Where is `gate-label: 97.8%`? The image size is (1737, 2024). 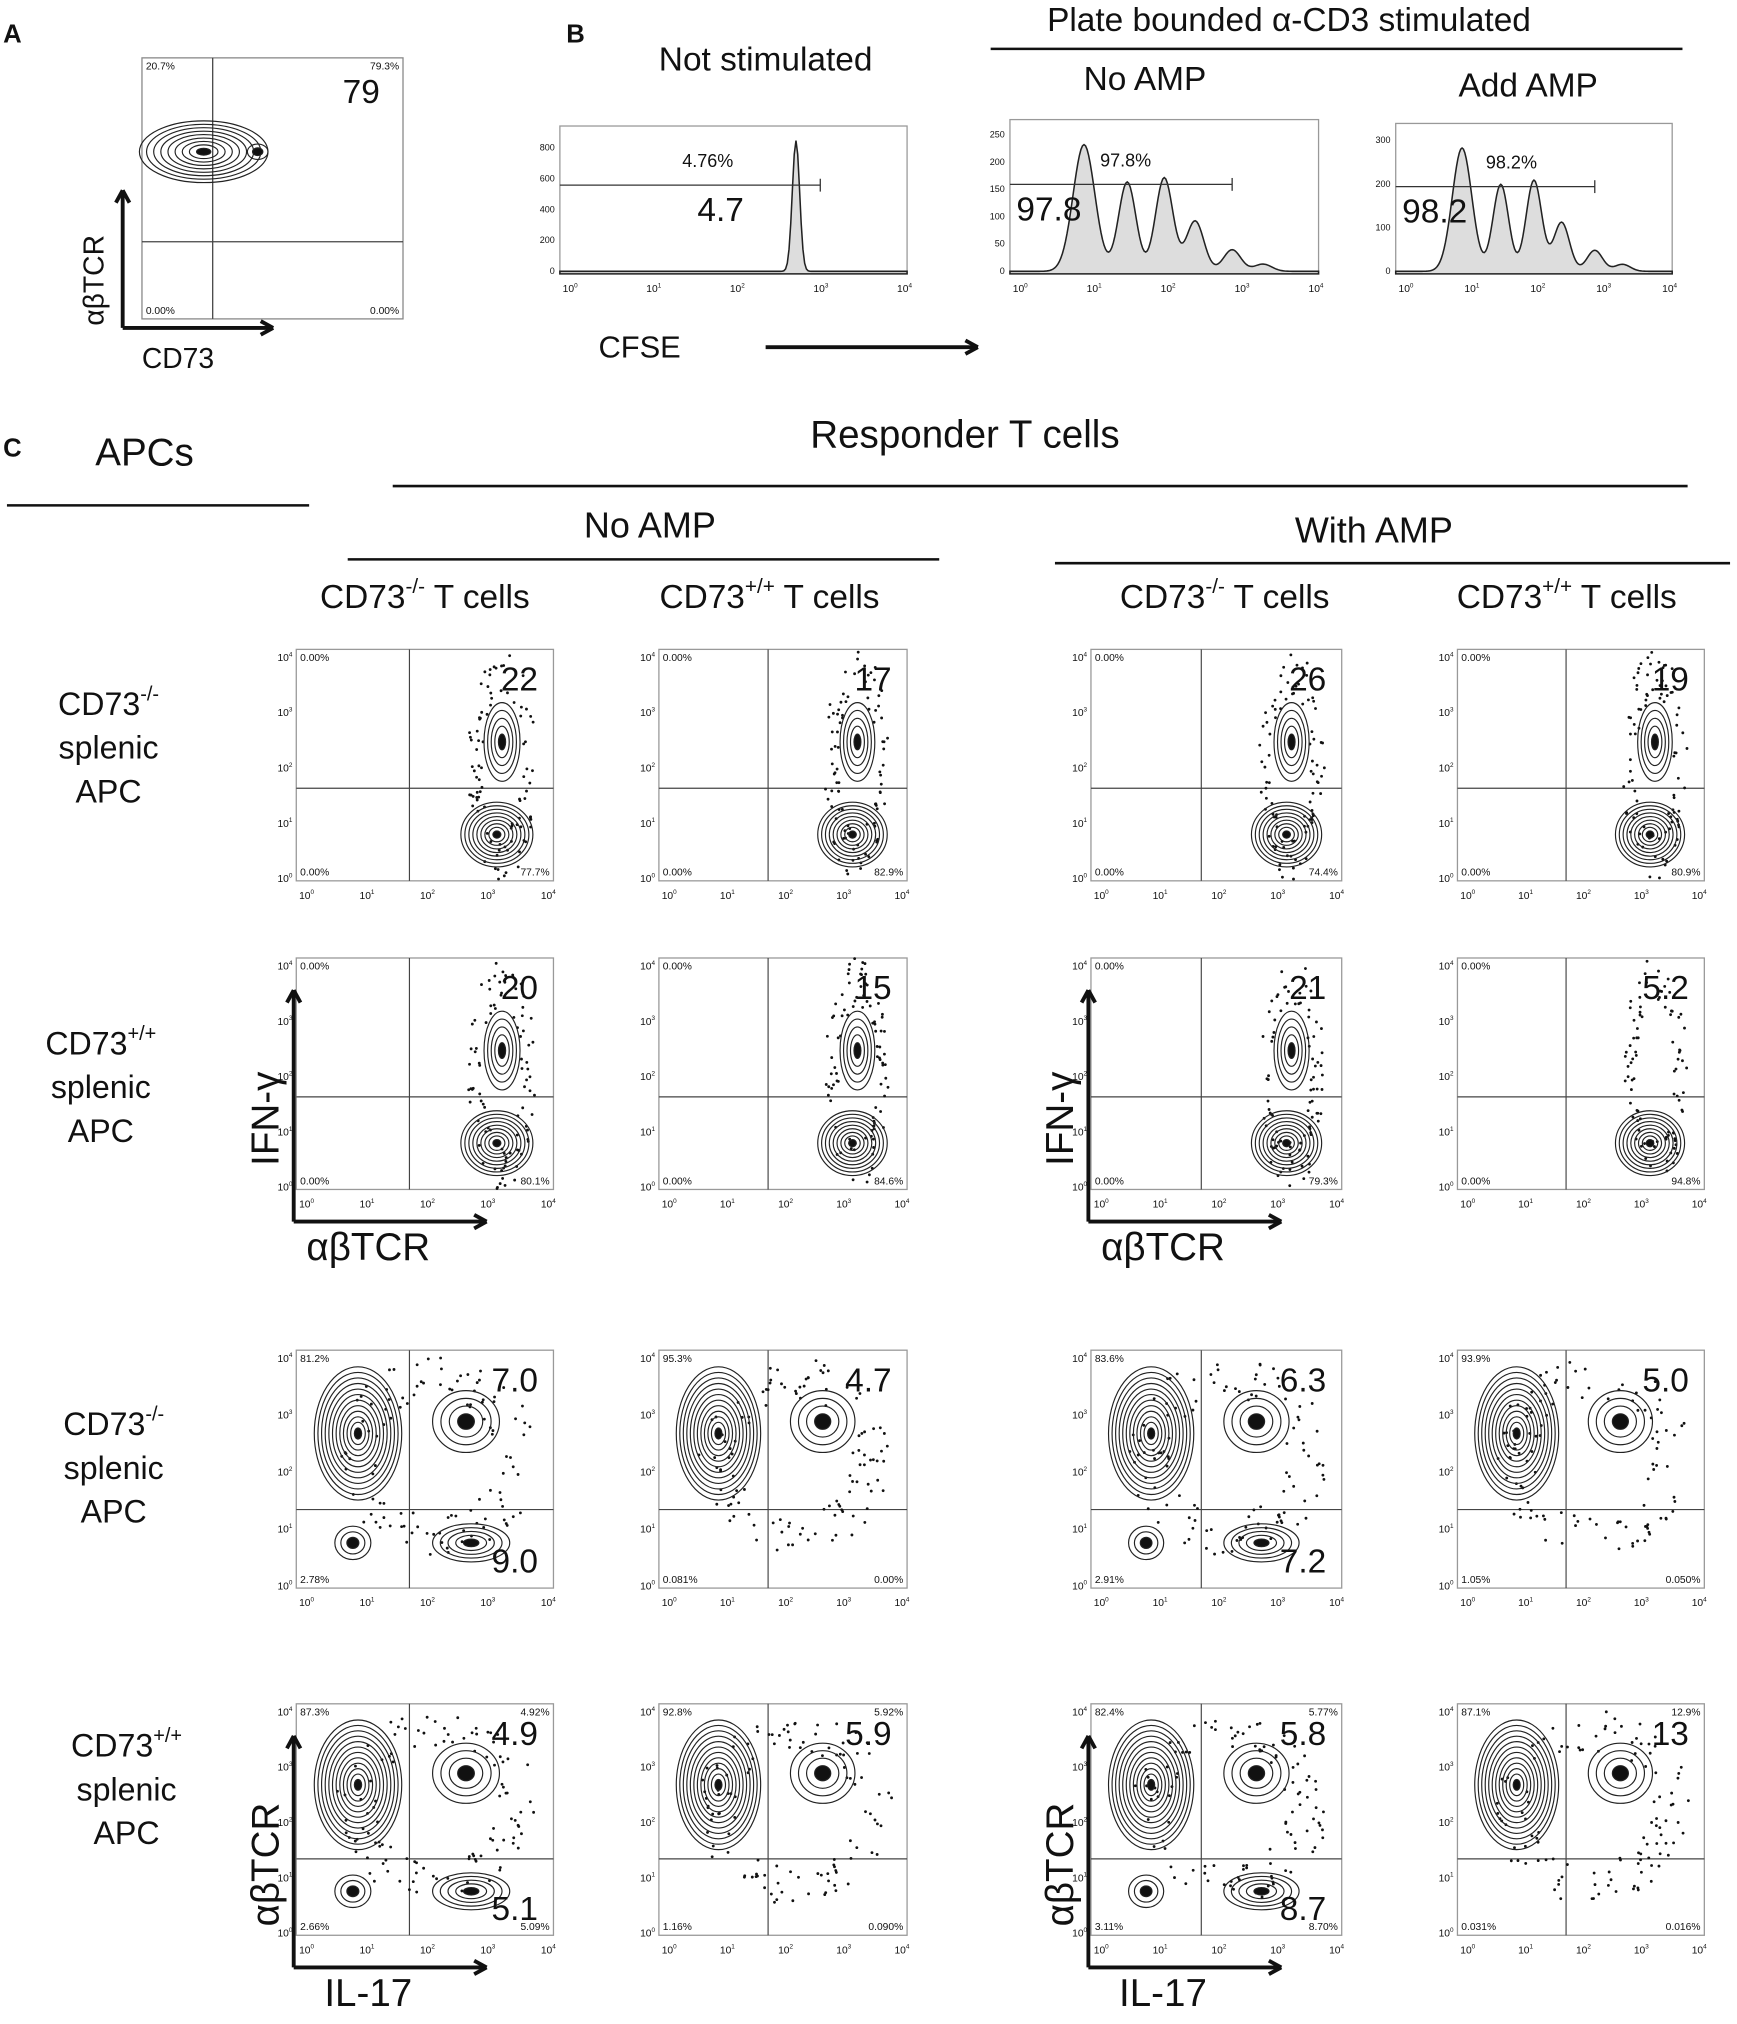
gate-label: 97.8% is located at coordinates (1125, 160).